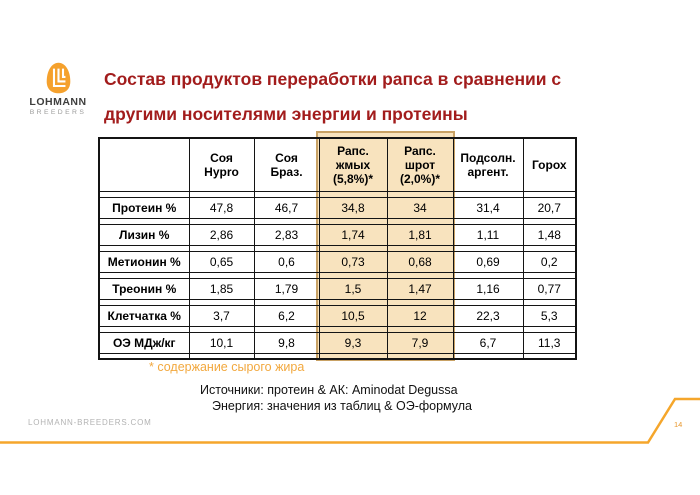  What do you see at coordinates (286, 261) in the screenshot?
I see `cell: 0,6` at bounding box center [286, 261].